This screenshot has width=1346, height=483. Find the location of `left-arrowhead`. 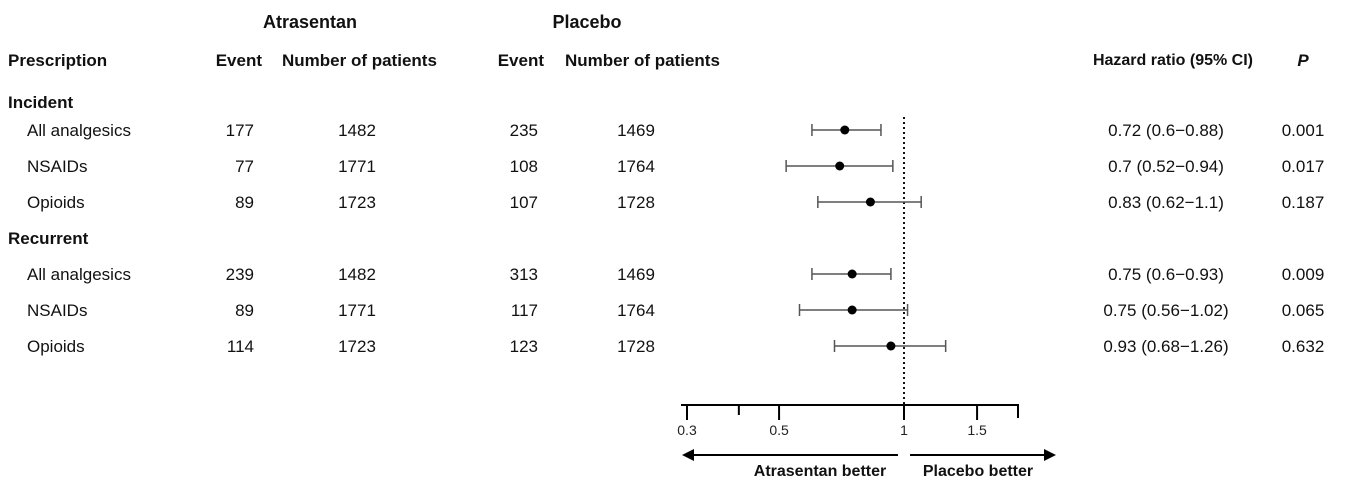

left-arrowhead is located at coordinates (688, 455).